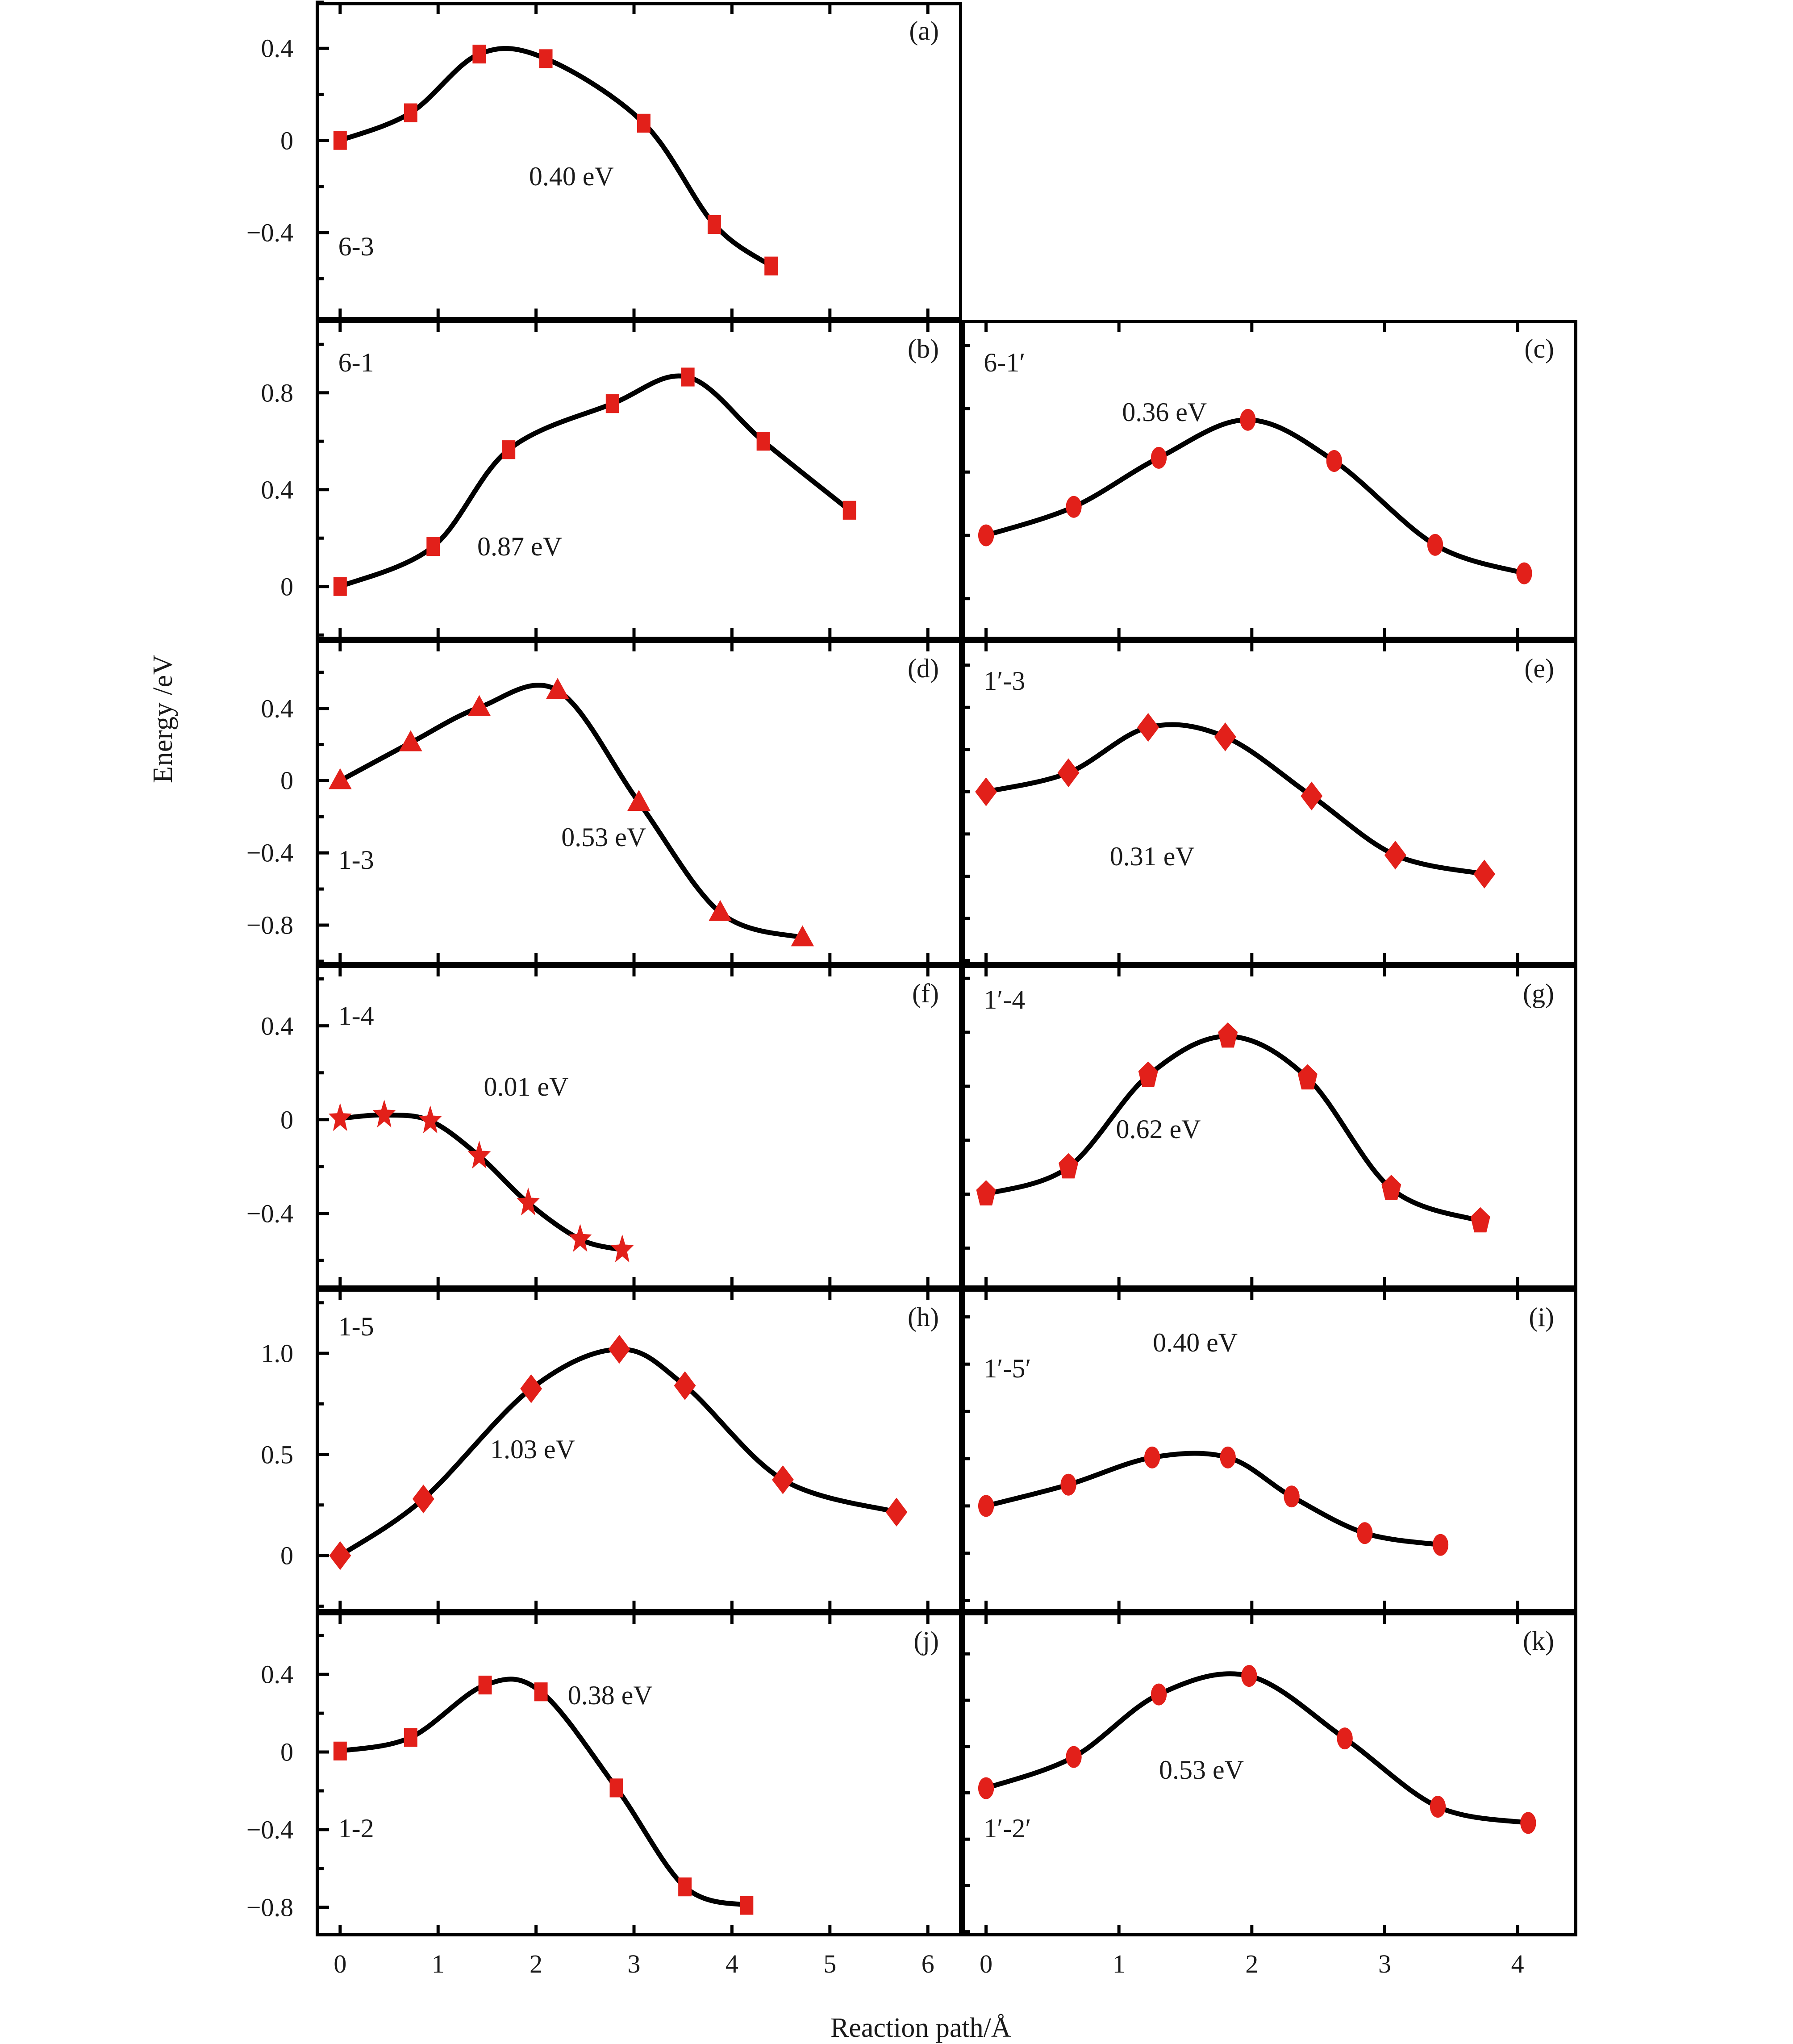 The image size is (1793, 2044). I want to click on reaction-label: 1′-4, so click(1005, 999).